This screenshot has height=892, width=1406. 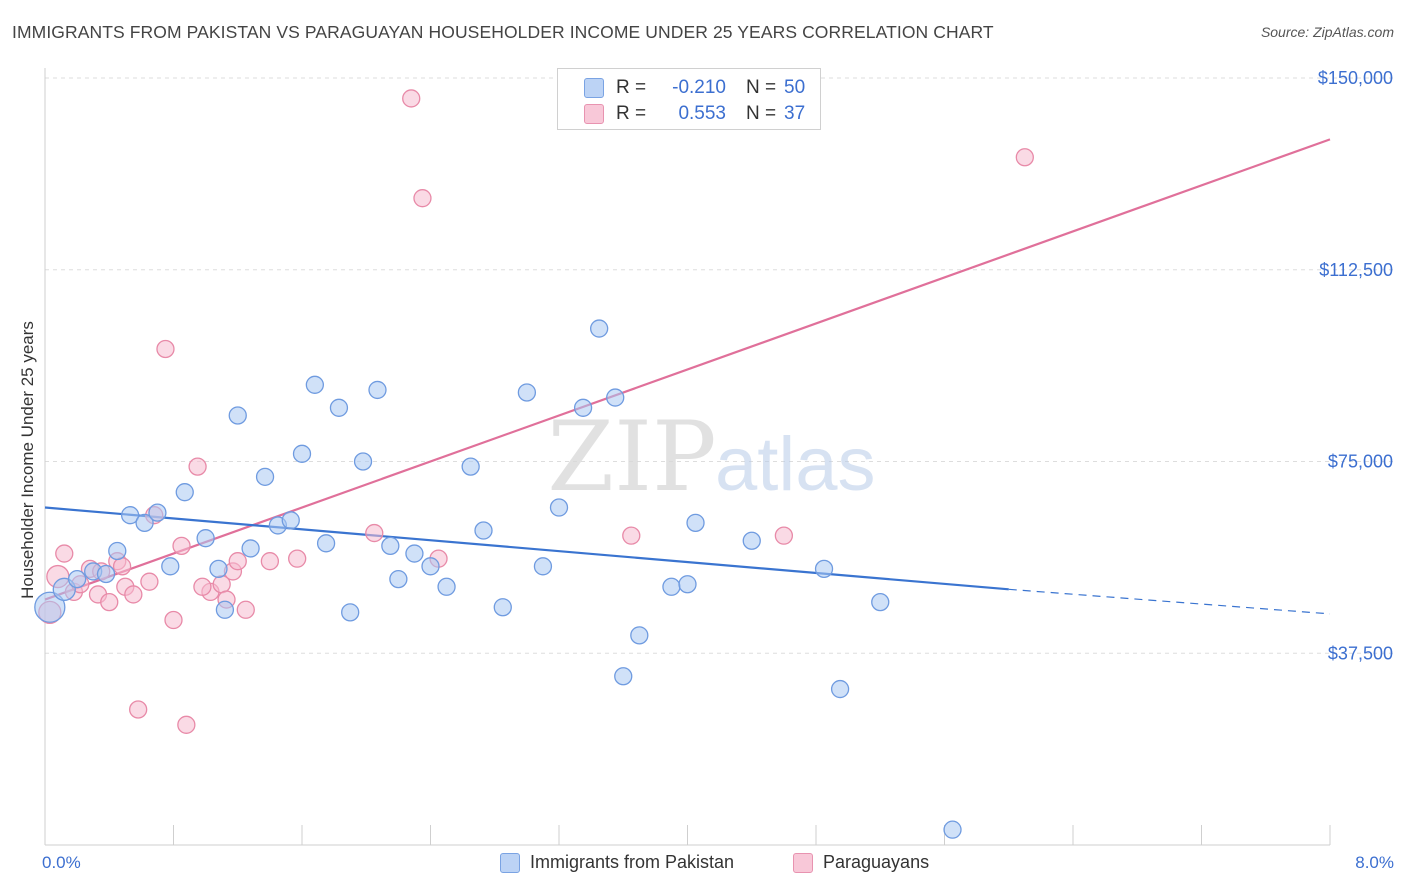 I want to click on y-tick-label: $37,500, so click(x=1360, y=653).